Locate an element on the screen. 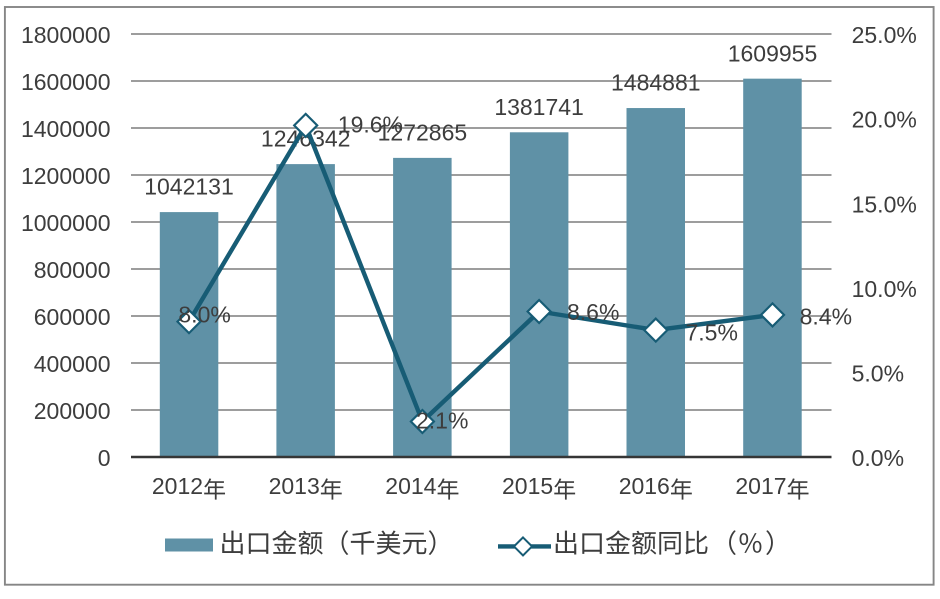 Image resolution: width=940 pixels, height=599 pixels. svg-text: 1609955 is located at coordinates (773, 53).